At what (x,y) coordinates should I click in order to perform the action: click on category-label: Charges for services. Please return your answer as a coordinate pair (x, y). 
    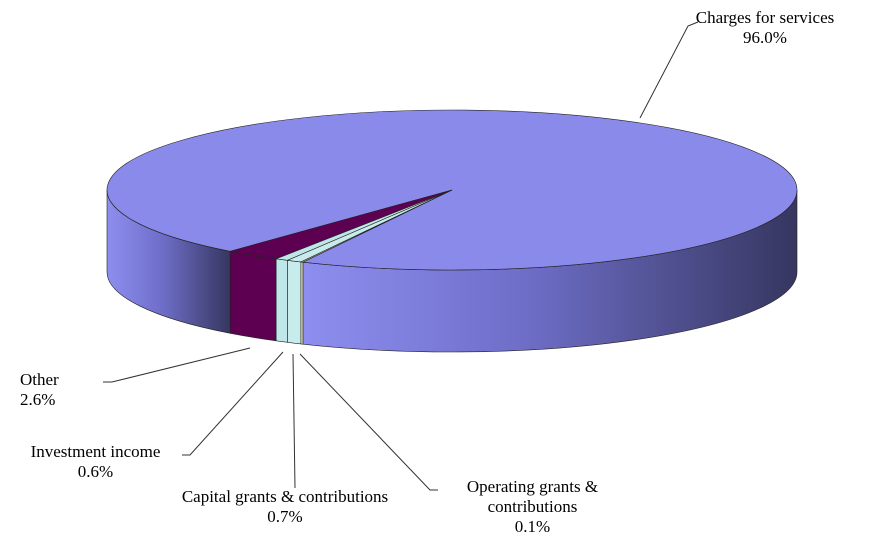
    Looking at the image, I should click on (765, 17).